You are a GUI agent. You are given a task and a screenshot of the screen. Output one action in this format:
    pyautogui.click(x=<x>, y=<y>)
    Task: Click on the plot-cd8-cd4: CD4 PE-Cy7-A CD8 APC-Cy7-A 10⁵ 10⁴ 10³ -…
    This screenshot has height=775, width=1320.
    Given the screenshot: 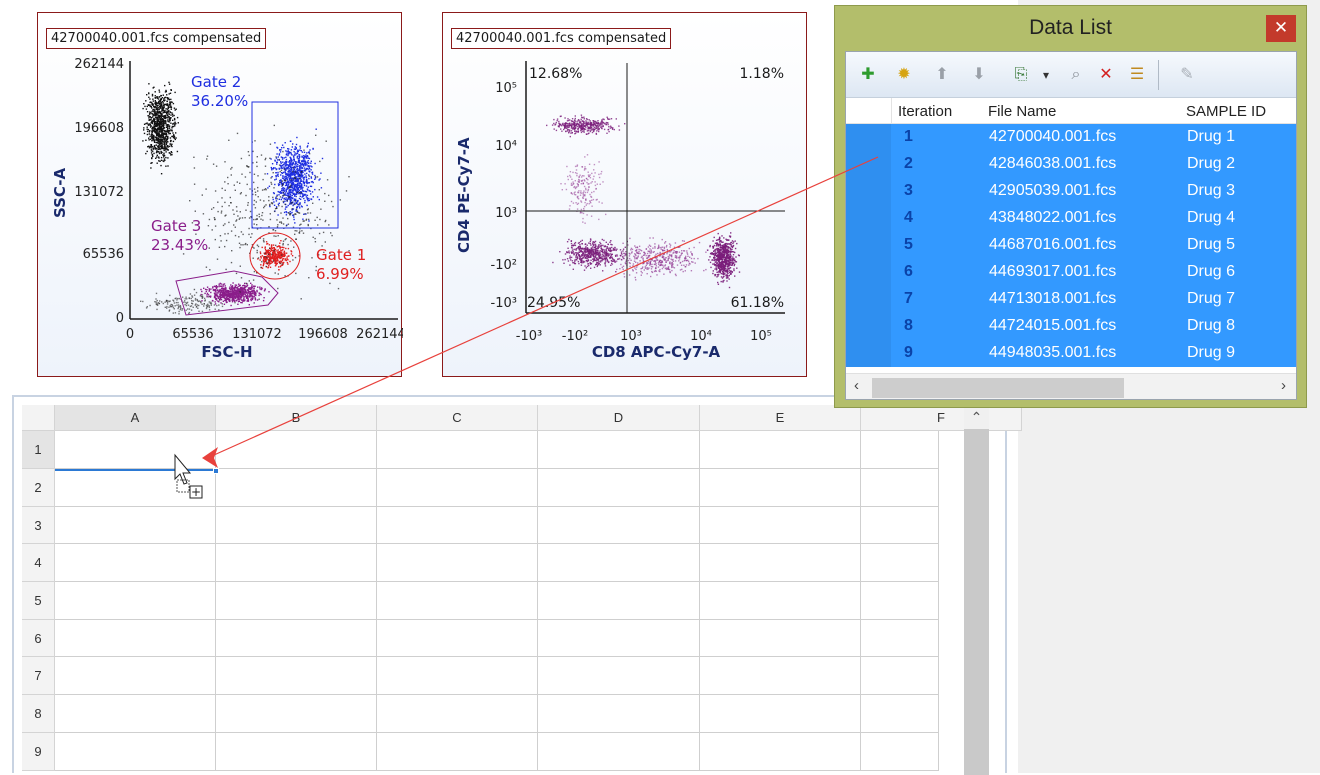 What is the action you would take?
    pyautogui.click(x=624, y=194)
    